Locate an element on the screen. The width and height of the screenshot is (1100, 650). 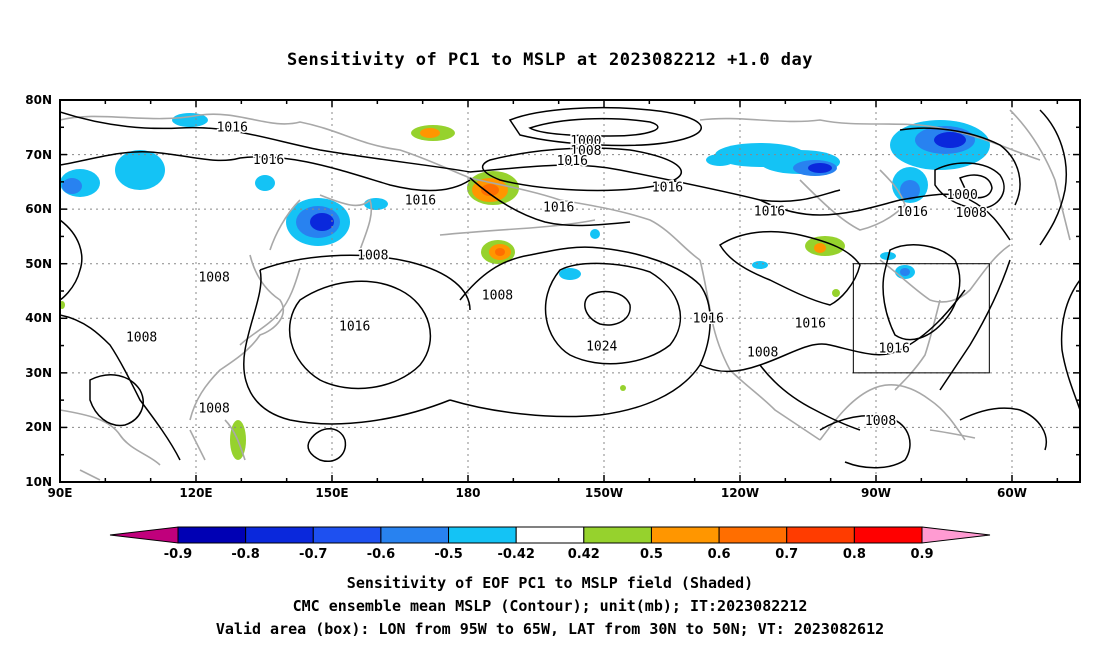
lat-label: 50N is located at coordinates (38, 264).